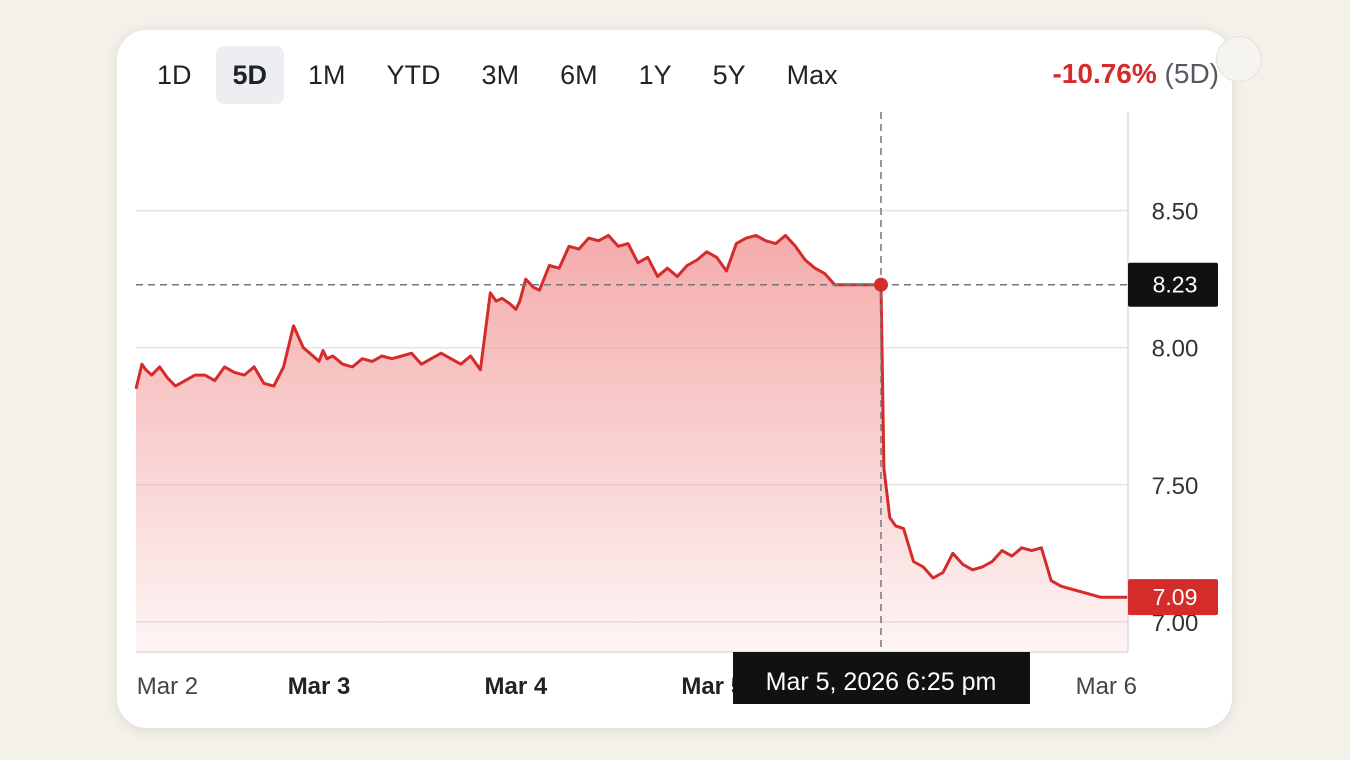  I want to click on period-change: -10.76% (5D), so click(1135, 74).